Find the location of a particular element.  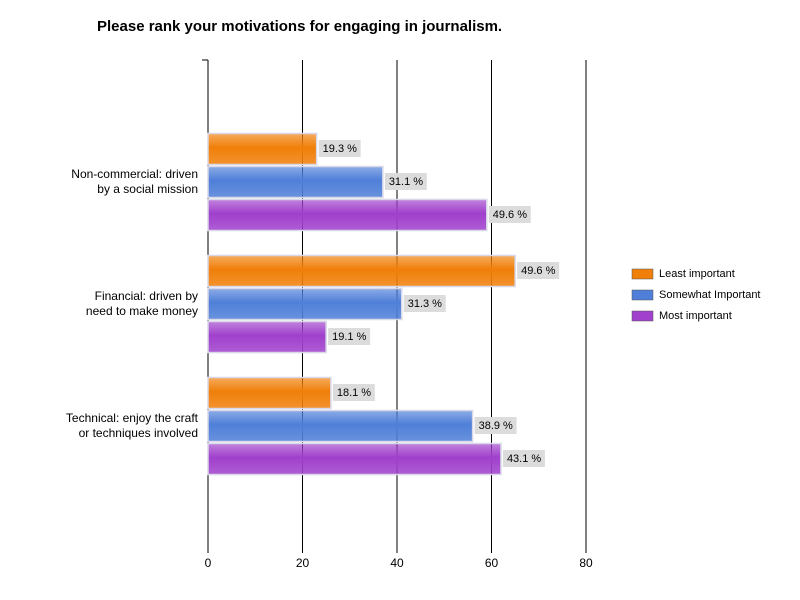

value-label: 19.3 % is located at coordinates (340, 149).